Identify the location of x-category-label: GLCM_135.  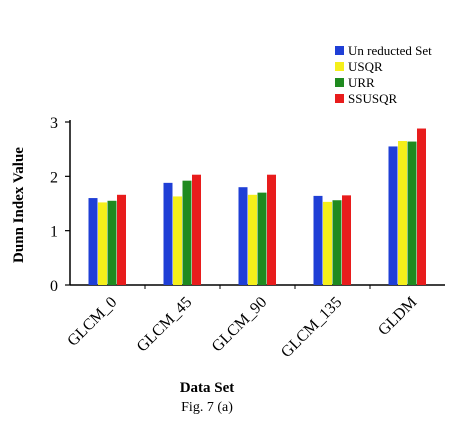
(311, 327).